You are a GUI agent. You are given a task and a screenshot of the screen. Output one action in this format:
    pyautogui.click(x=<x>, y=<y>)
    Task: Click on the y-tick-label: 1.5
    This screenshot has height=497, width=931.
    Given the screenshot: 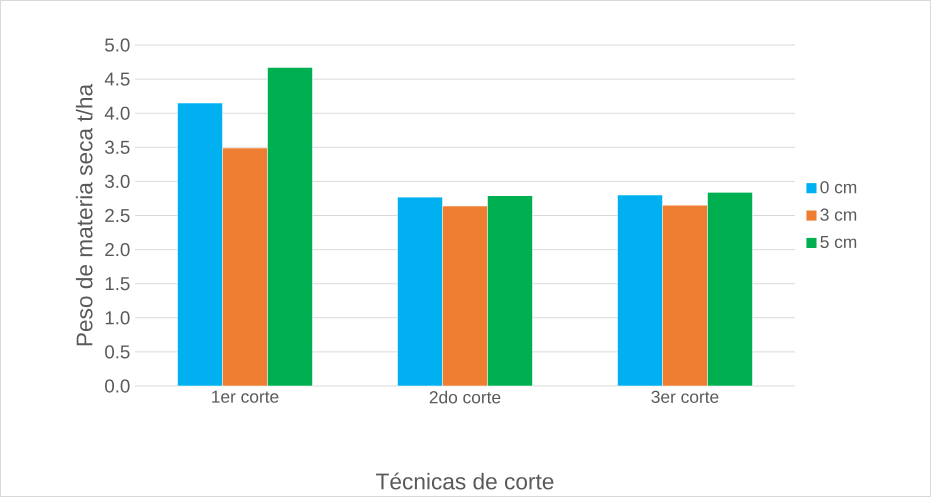 What is the action you would take?
    pyautogui.click(x=118, y=283)
    